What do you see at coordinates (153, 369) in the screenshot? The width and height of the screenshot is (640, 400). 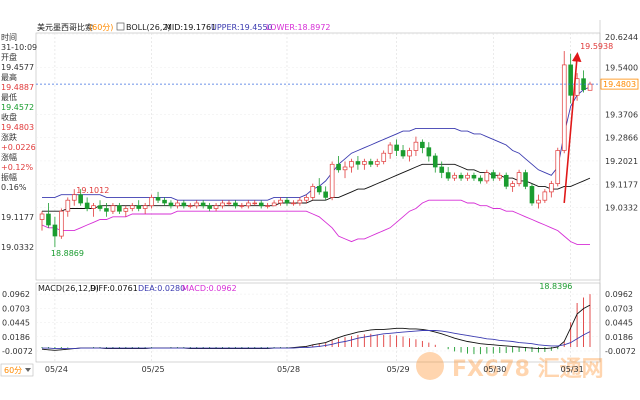 I see `date-tick-label: 05/25` at bounding box center [153, 369].